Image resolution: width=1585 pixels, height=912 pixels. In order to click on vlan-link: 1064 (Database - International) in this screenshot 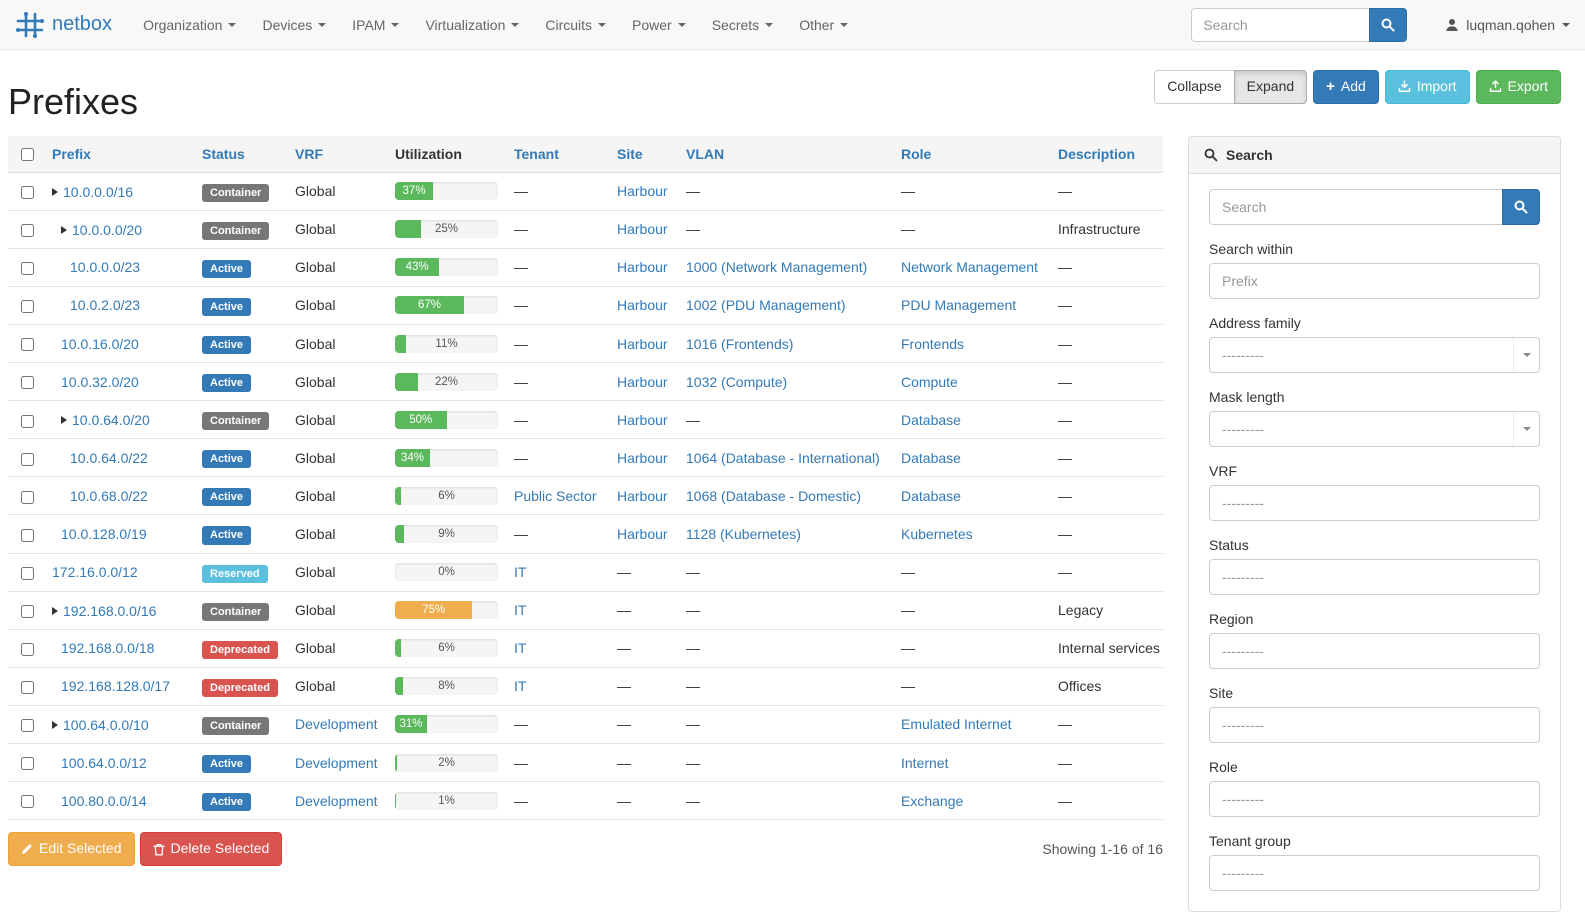, I will do `click(783, 457)`.